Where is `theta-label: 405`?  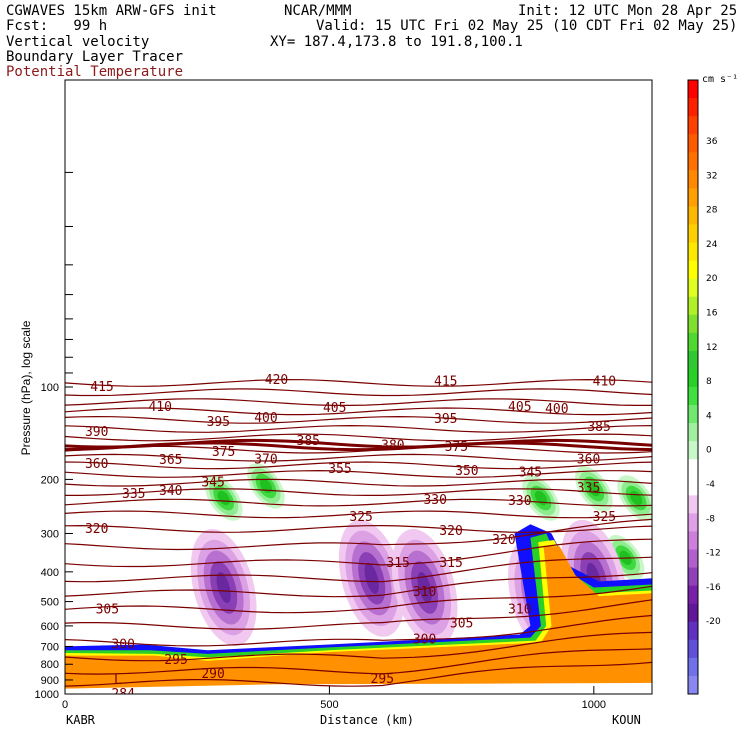
theta-label: 405 is located at coordinates (334, 408).